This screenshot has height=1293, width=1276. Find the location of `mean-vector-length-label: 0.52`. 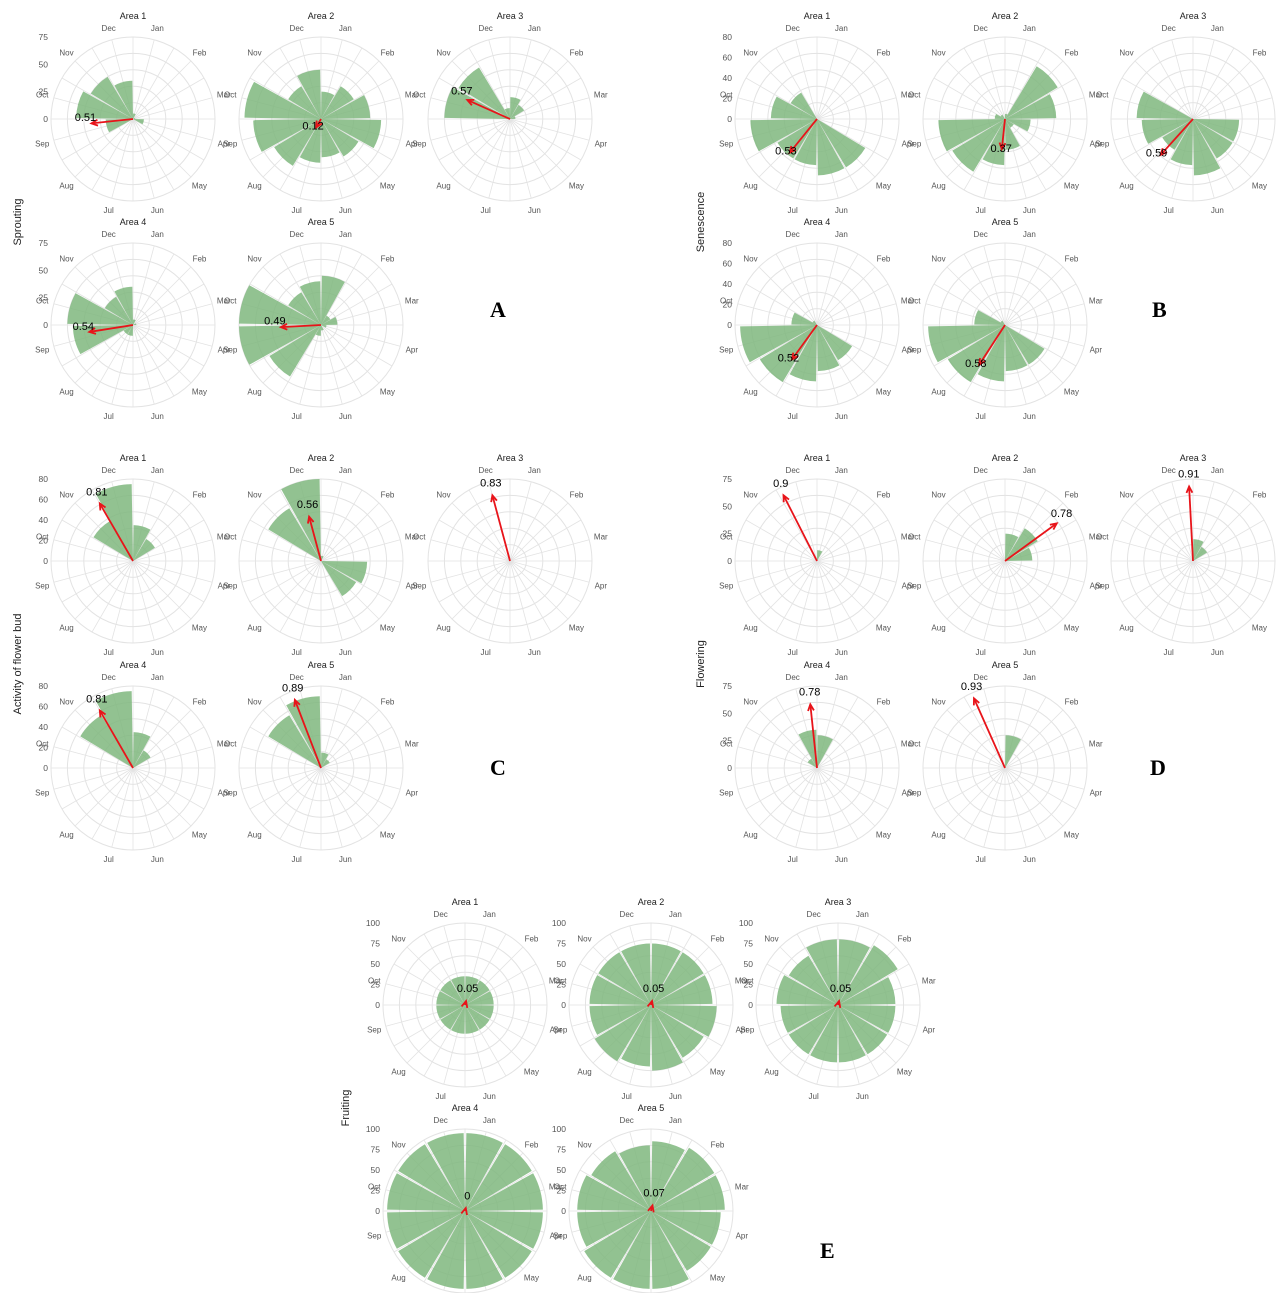

mean-vector-length-label: 0.52 is located at coordinates (788, 358).